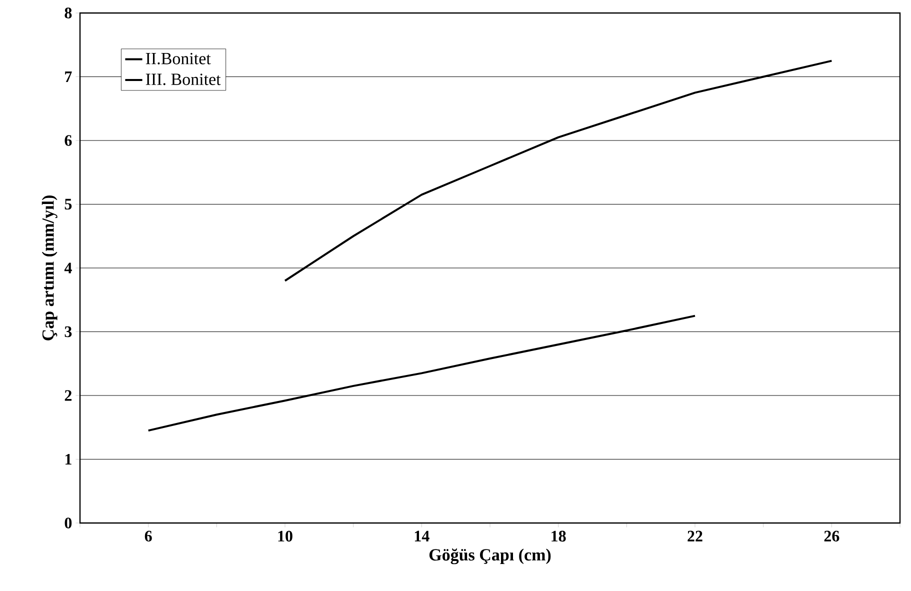 This screenshot has width=911, height=591. I want to click on x-tick-label: 14, so click(422, 536).